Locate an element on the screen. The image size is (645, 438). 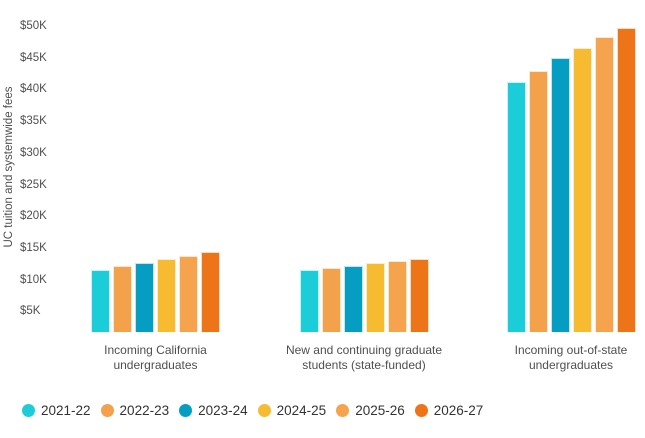
legend-item-2025-26: 2025-26 is located at coordinates (370, 410).